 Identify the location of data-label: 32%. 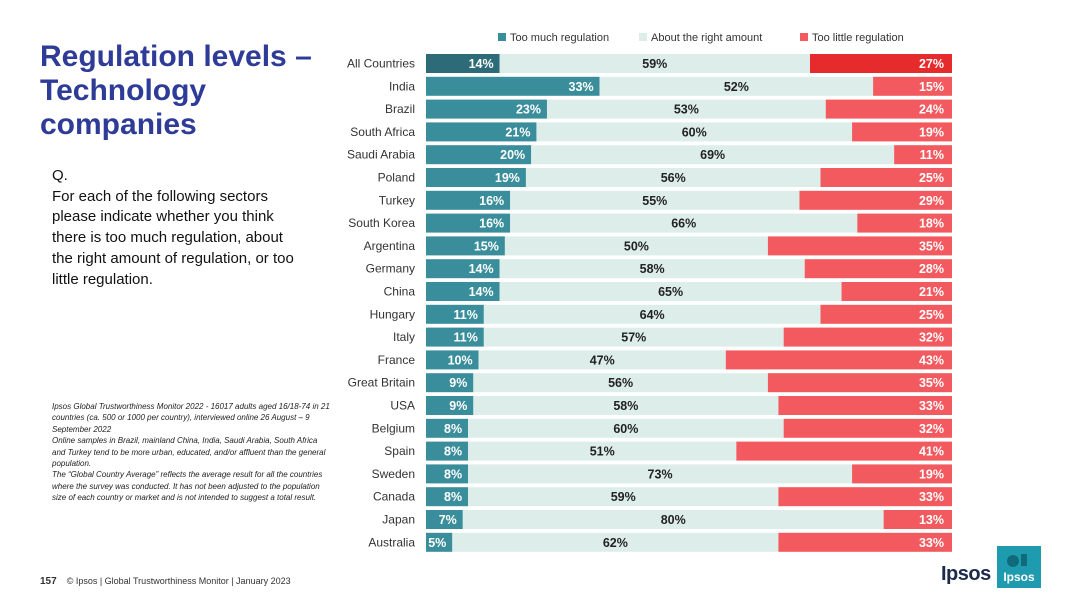
(931, 429).